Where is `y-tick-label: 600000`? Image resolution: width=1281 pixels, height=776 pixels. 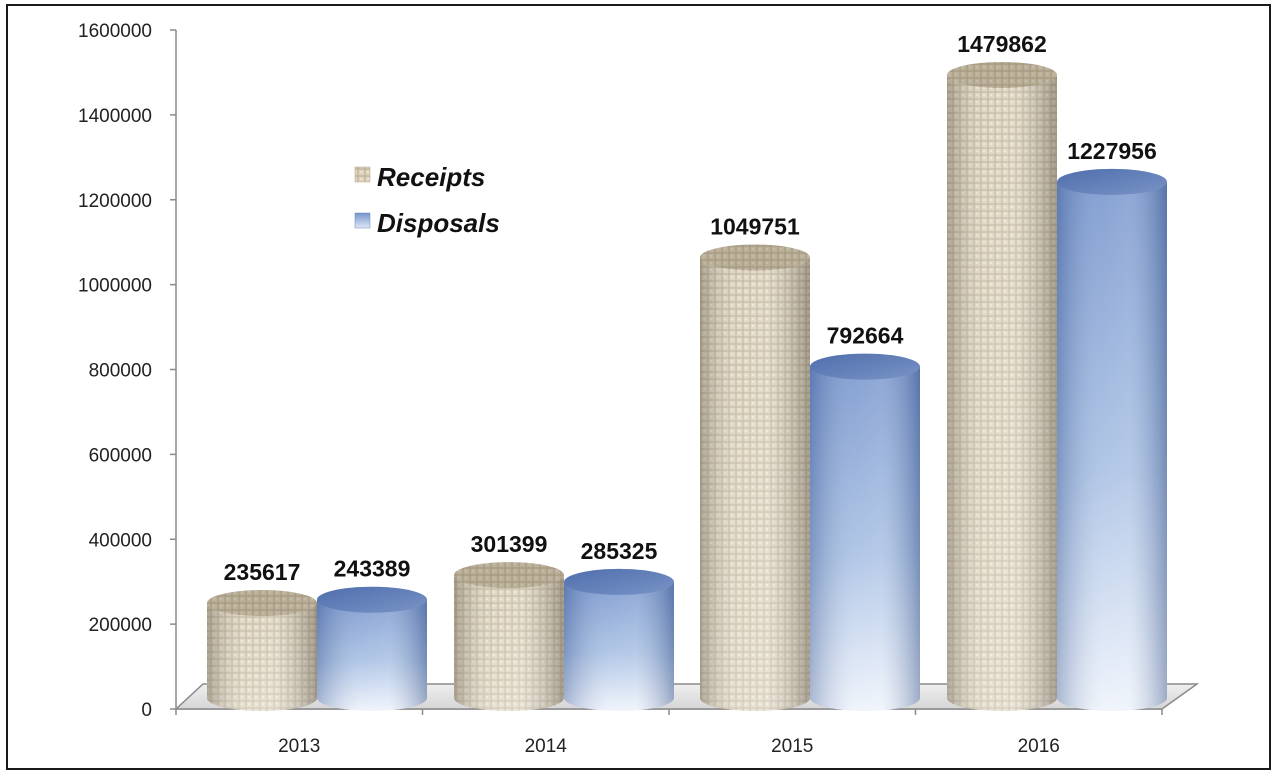
y-tick-label: 600000 is located at coordinates (120, 455).